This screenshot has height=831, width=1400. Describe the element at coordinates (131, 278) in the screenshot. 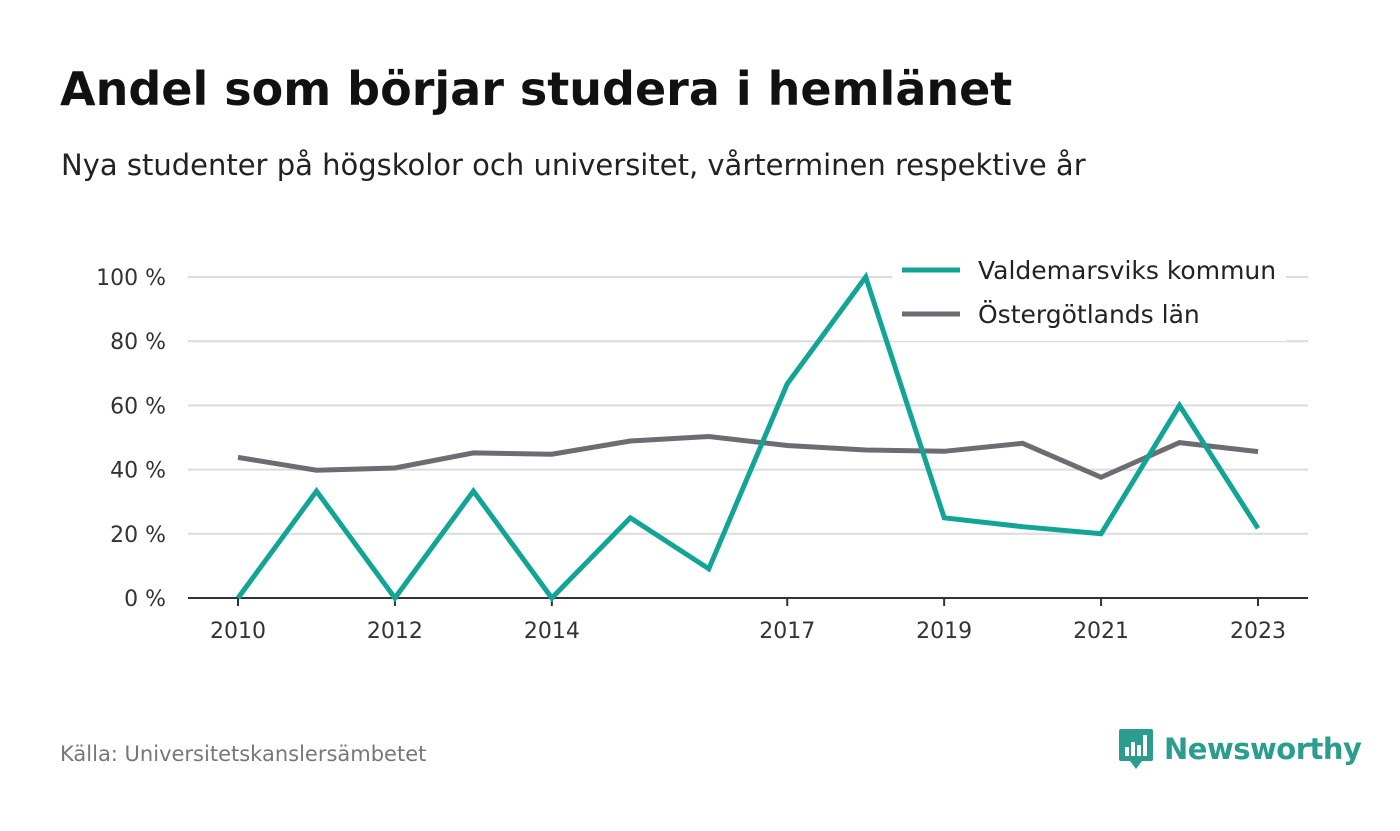

I see `y-tick-label: 100 %` at that location.